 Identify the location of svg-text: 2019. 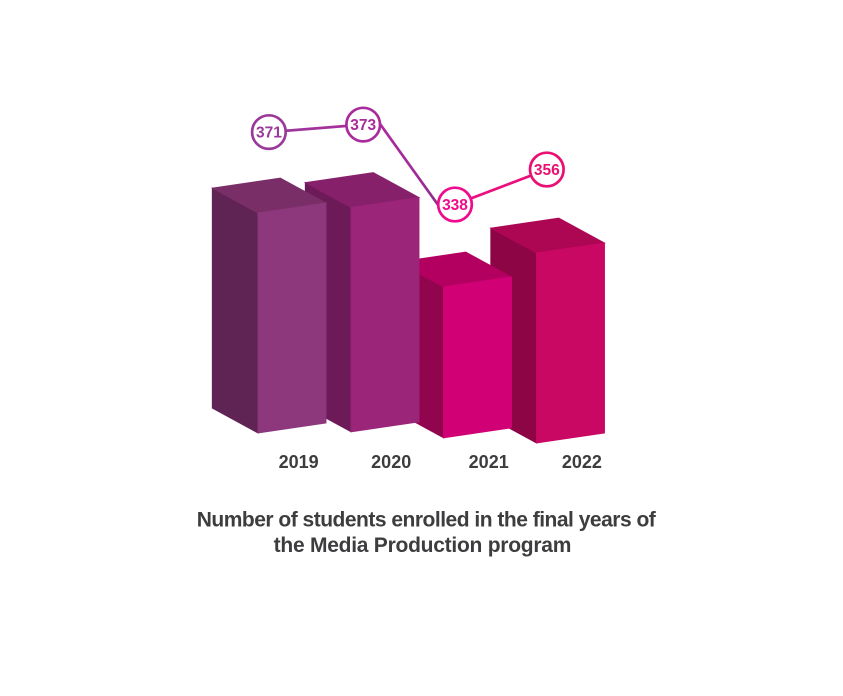
(299, 462).